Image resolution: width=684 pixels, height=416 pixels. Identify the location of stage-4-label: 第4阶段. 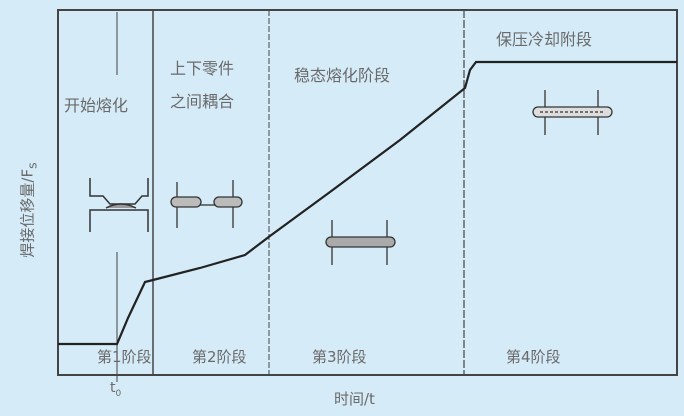
(533, 357).